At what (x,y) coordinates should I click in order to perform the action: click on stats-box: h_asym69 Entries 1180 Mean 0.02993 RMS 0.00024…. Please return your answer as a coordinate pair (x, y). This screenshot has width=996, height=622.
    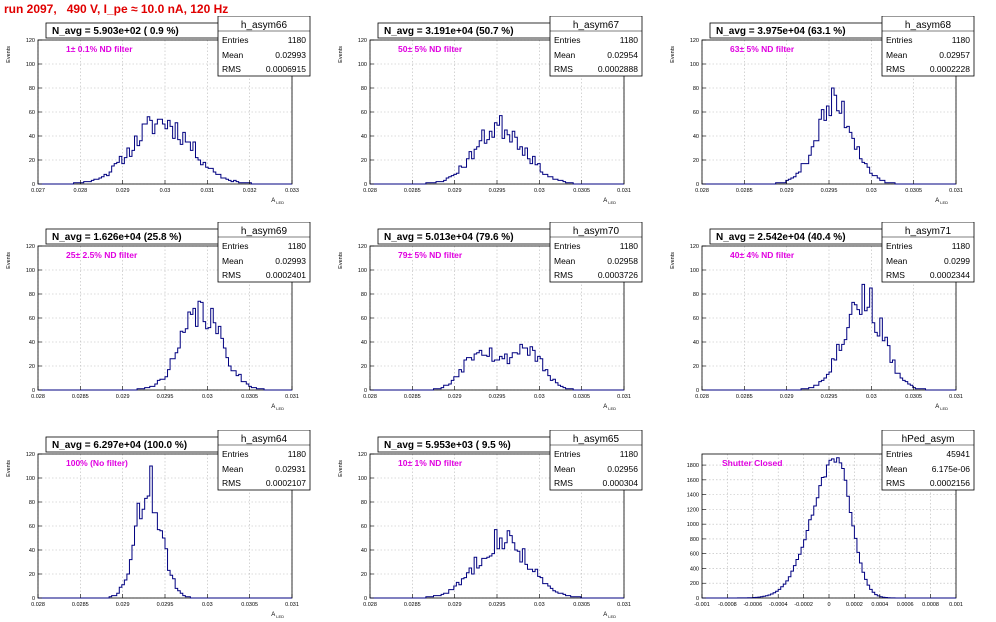
    Looking at the image, I should click on (264, 252).